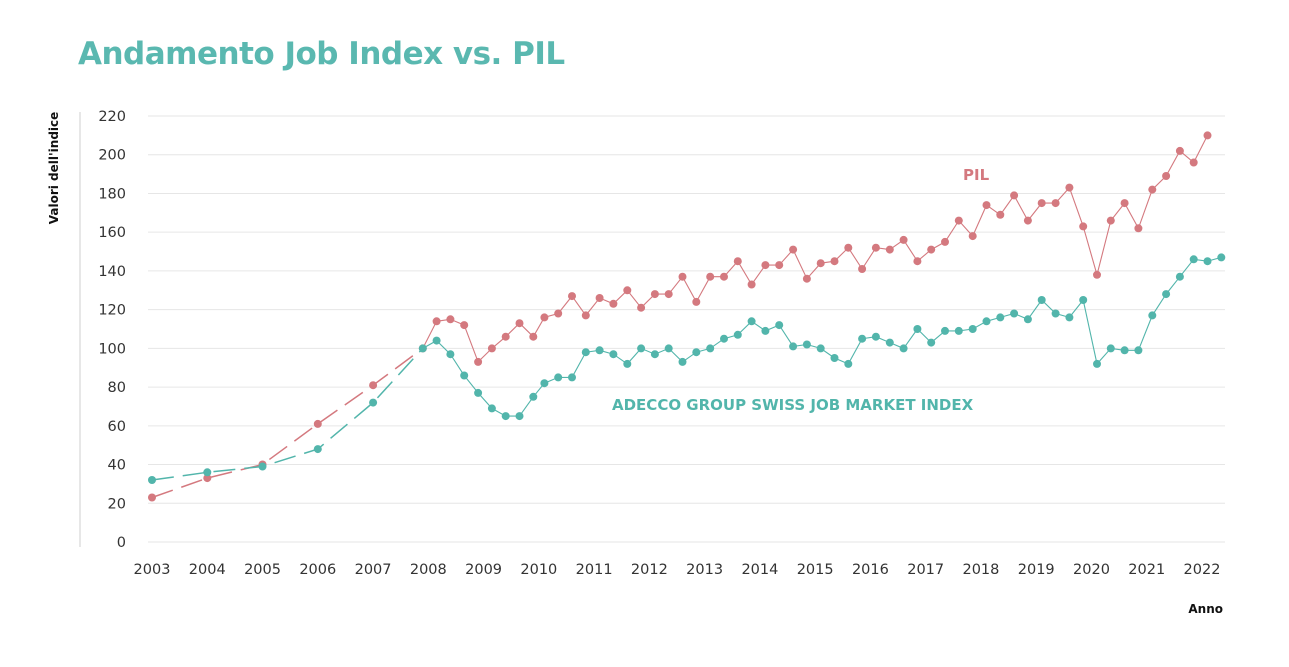 The height and width of the screenshot is (667, 1289). I want to click on x-tick-label: 2018, so click(980, 570).